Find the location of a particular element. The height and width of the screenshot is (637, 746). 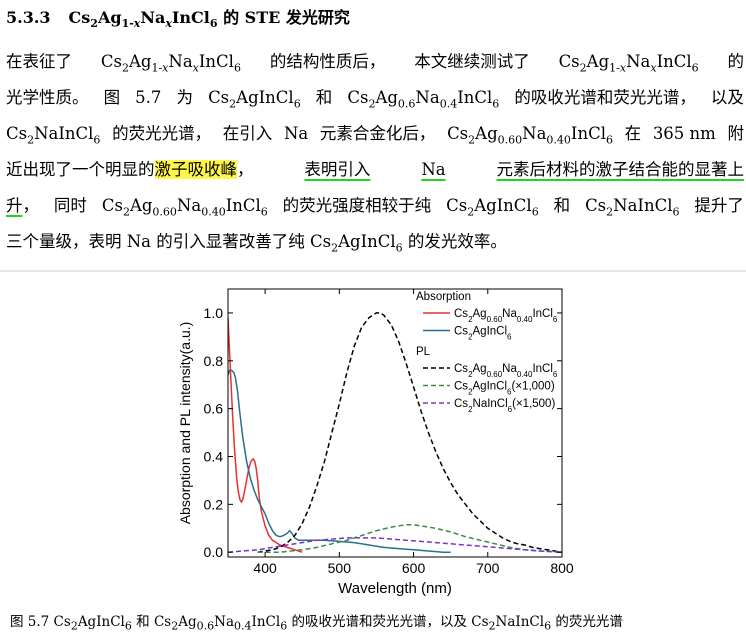

y-tick-label: 0.0 is located at coordinates (214, 552).